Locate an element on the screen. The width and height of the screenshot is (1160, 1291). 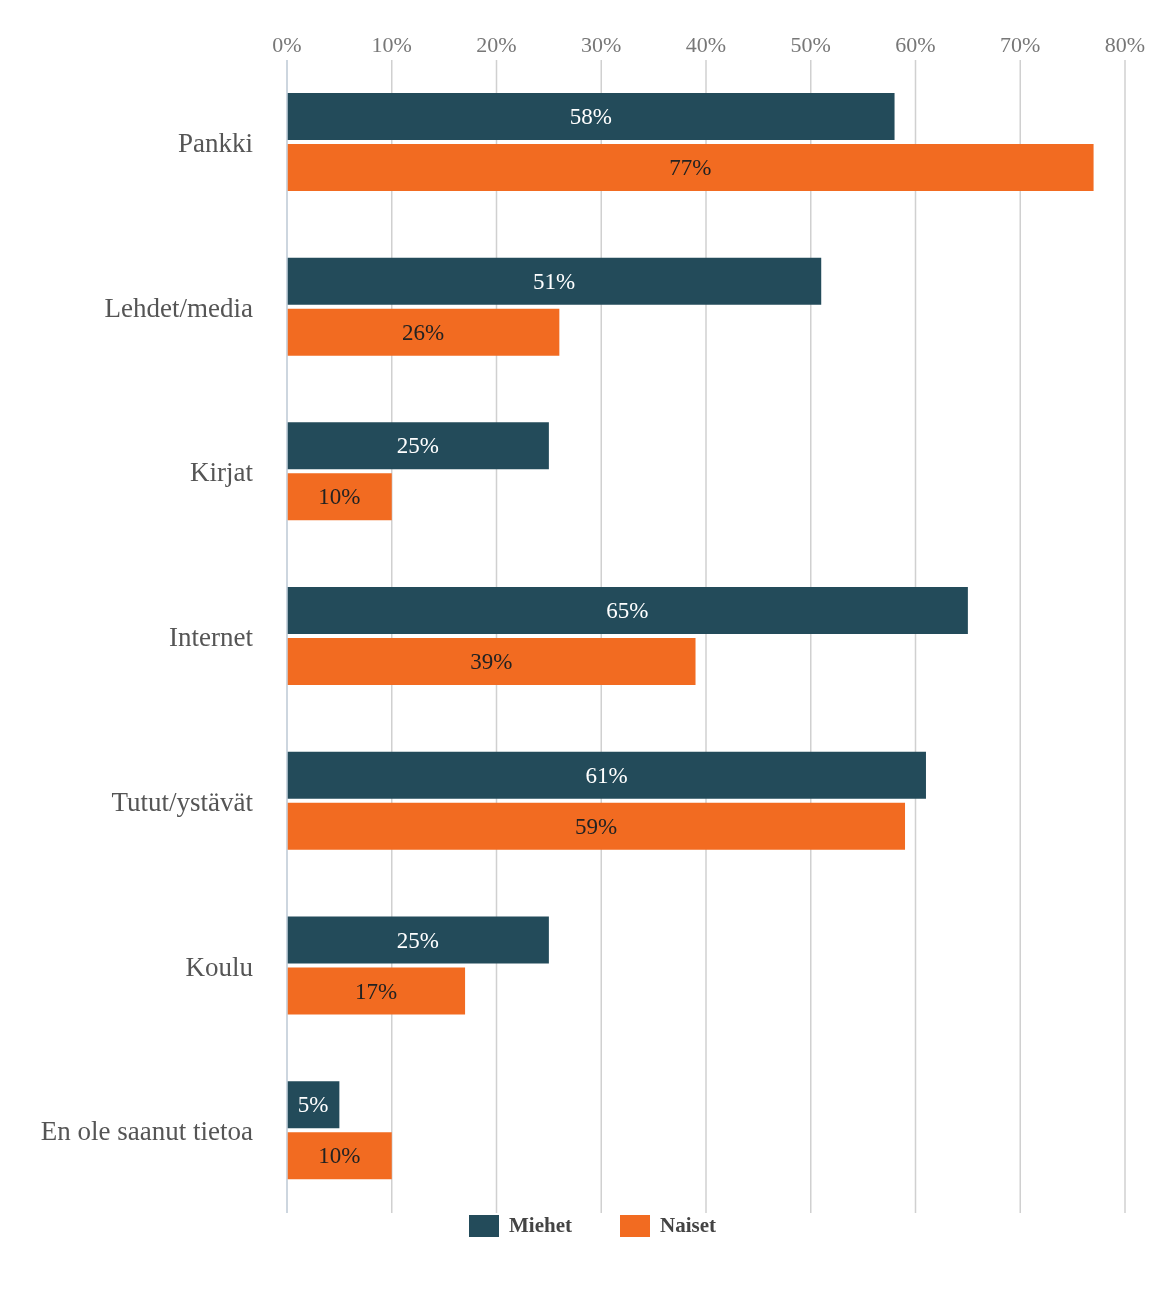
y-tick-label: Kirjat is located at coordinates (222, 472).